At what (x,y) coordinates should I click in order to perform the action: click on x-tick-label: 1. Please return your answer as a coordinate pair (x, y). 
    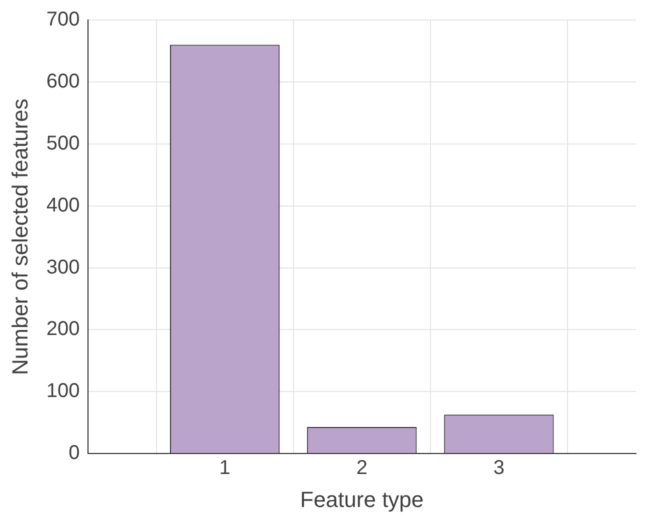
    Looking at the image, I should click on (224, 468).